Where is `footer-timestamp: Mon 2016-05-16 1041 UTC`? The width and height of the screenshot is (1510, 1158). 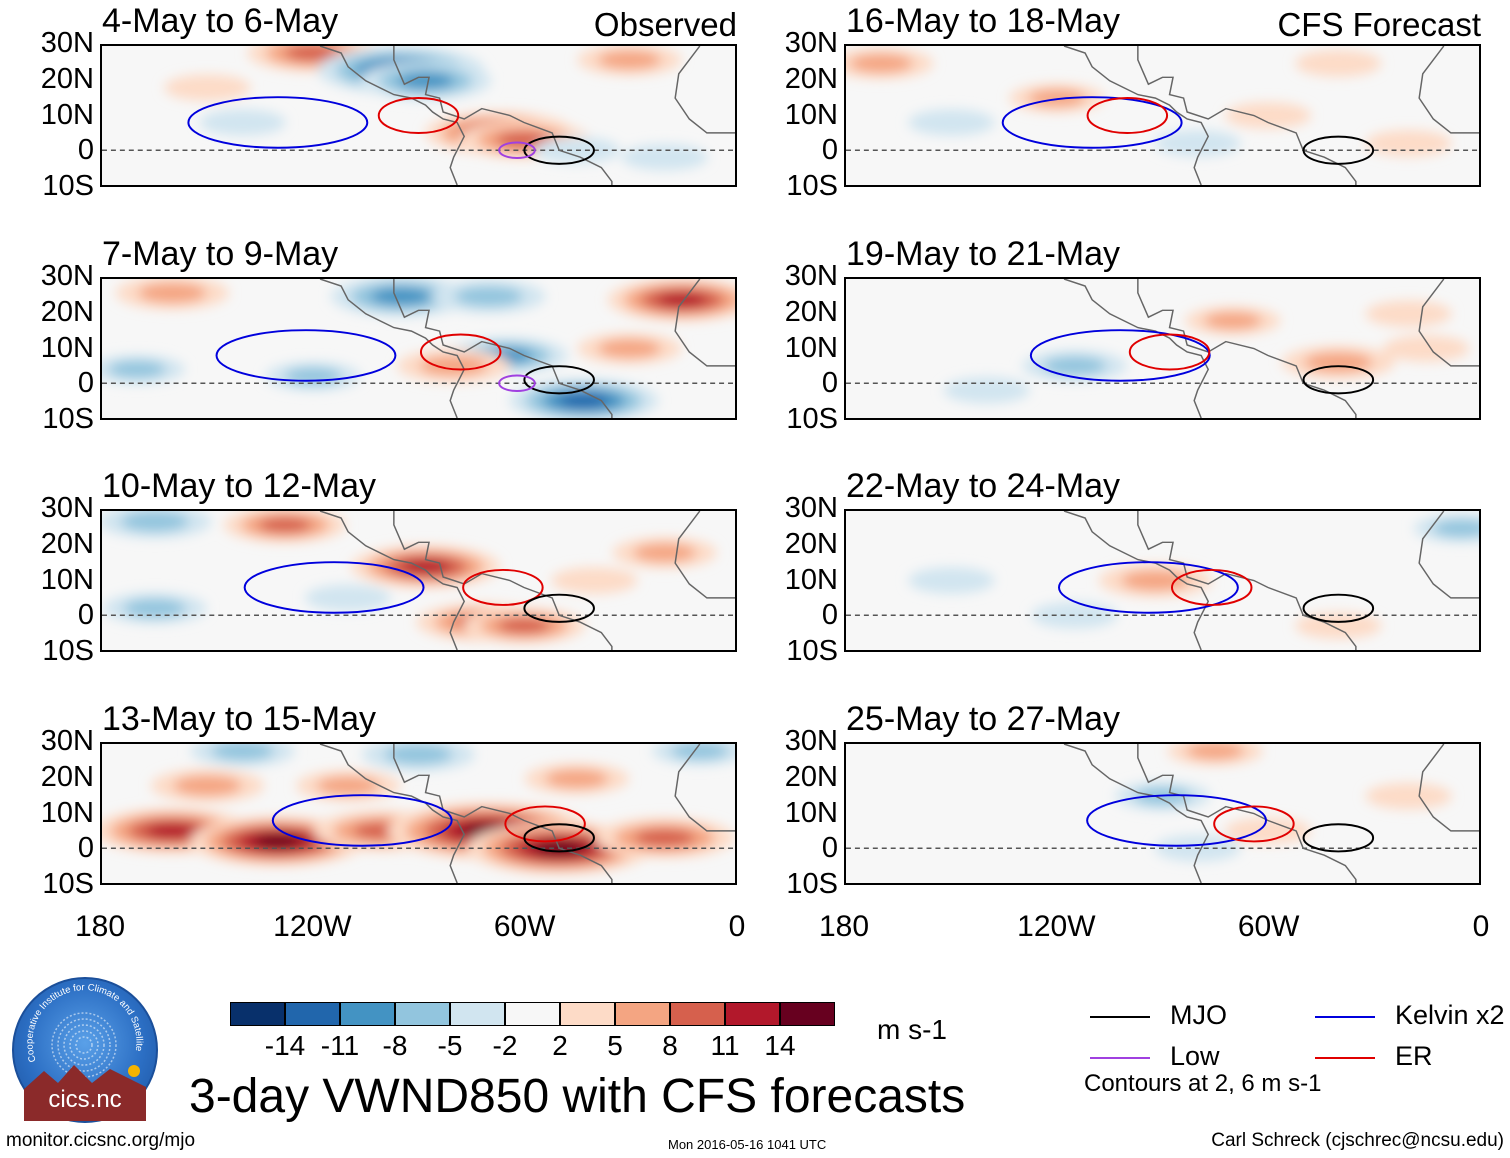 footer-timestamp: Mon 2016-05-16 1041 UTC is located at coordinates (747, 1144).